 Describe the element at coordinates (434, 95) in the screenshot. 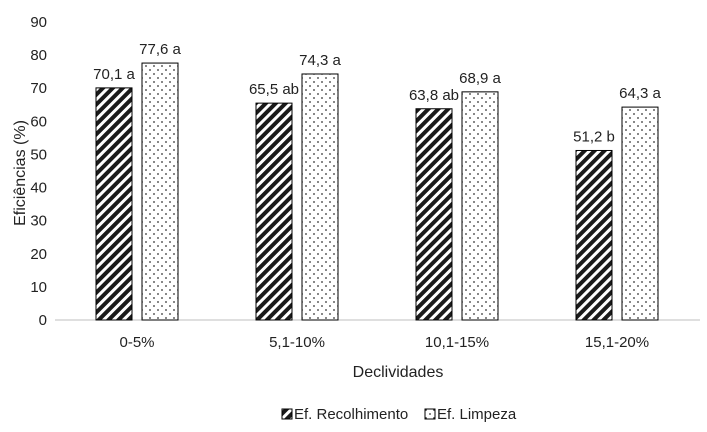

I see `data-label: 63,8 ab` at that location.